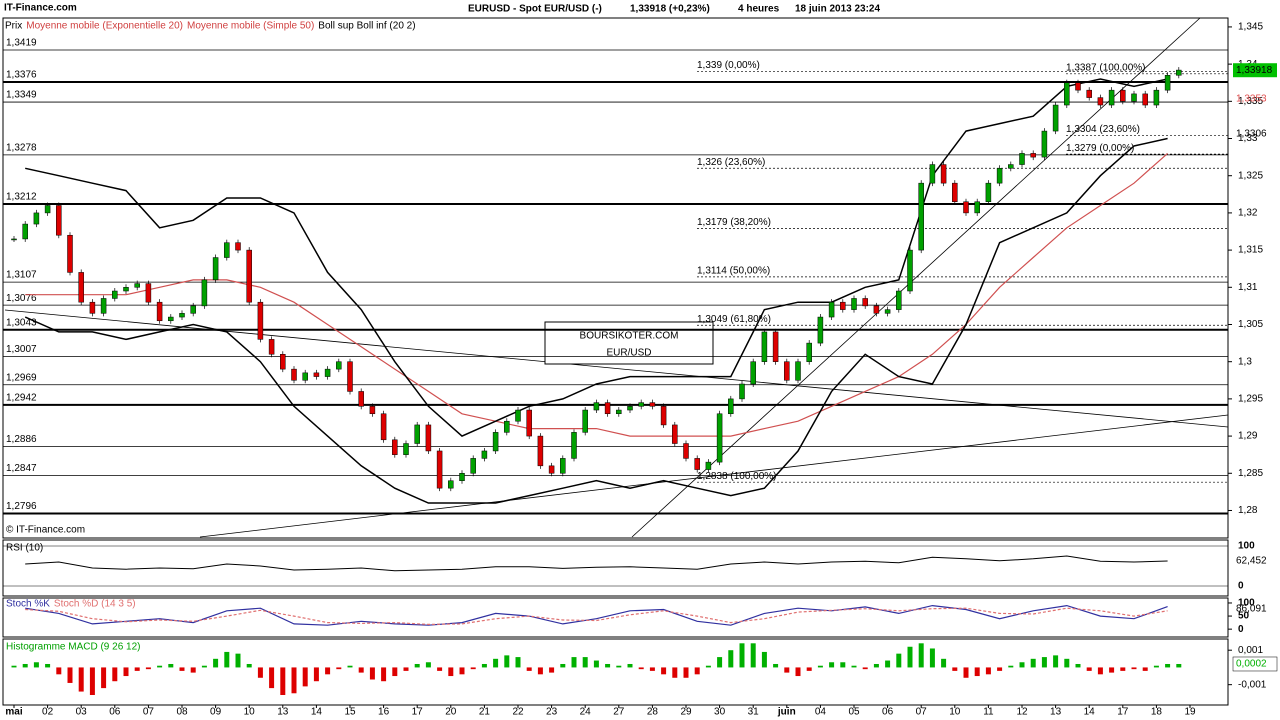 This screenshot has width=1280, height=720. Describe the element at coordinates (1103, 129) in the screenshot. I see `fibonacci-label: 1,3304 (23,60%)` at that location.